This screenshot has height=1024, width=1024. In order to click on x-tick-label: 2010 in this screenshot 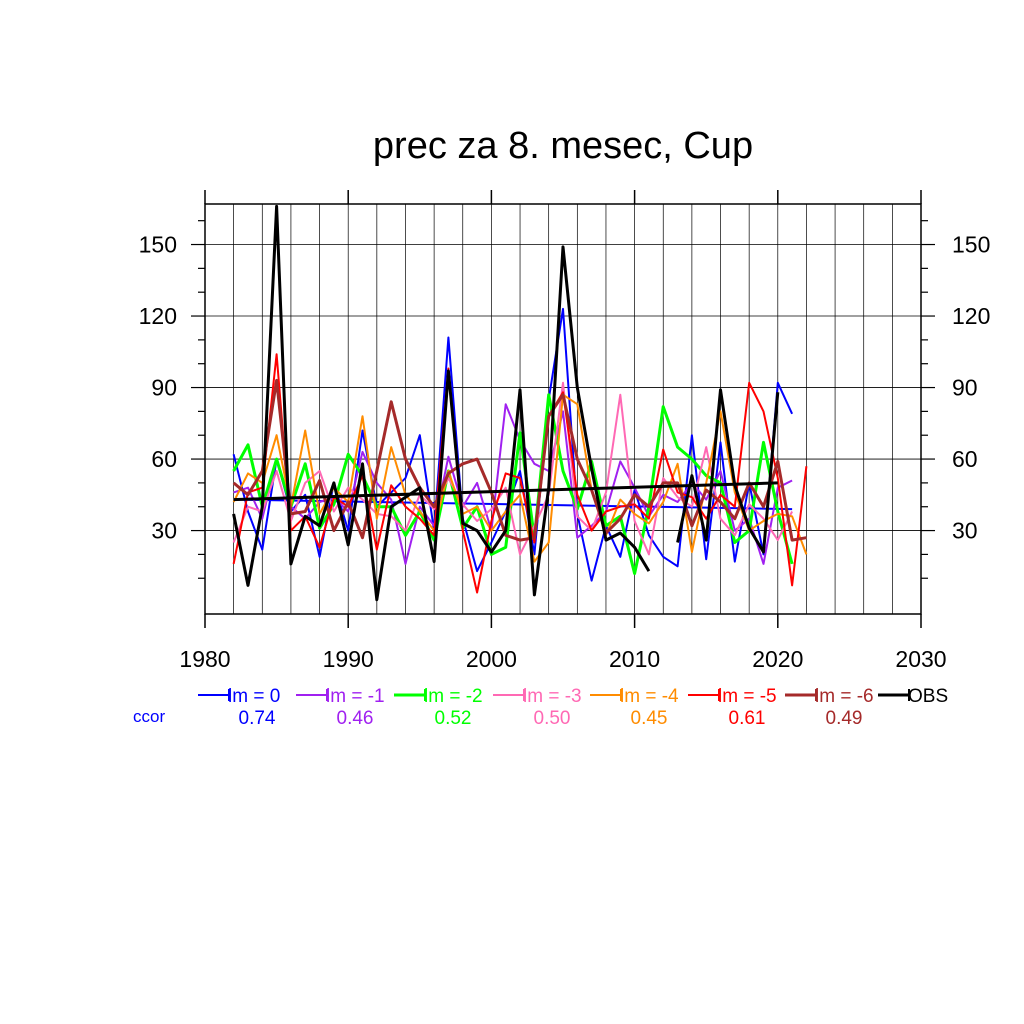, I will do `click(634, 659)`.